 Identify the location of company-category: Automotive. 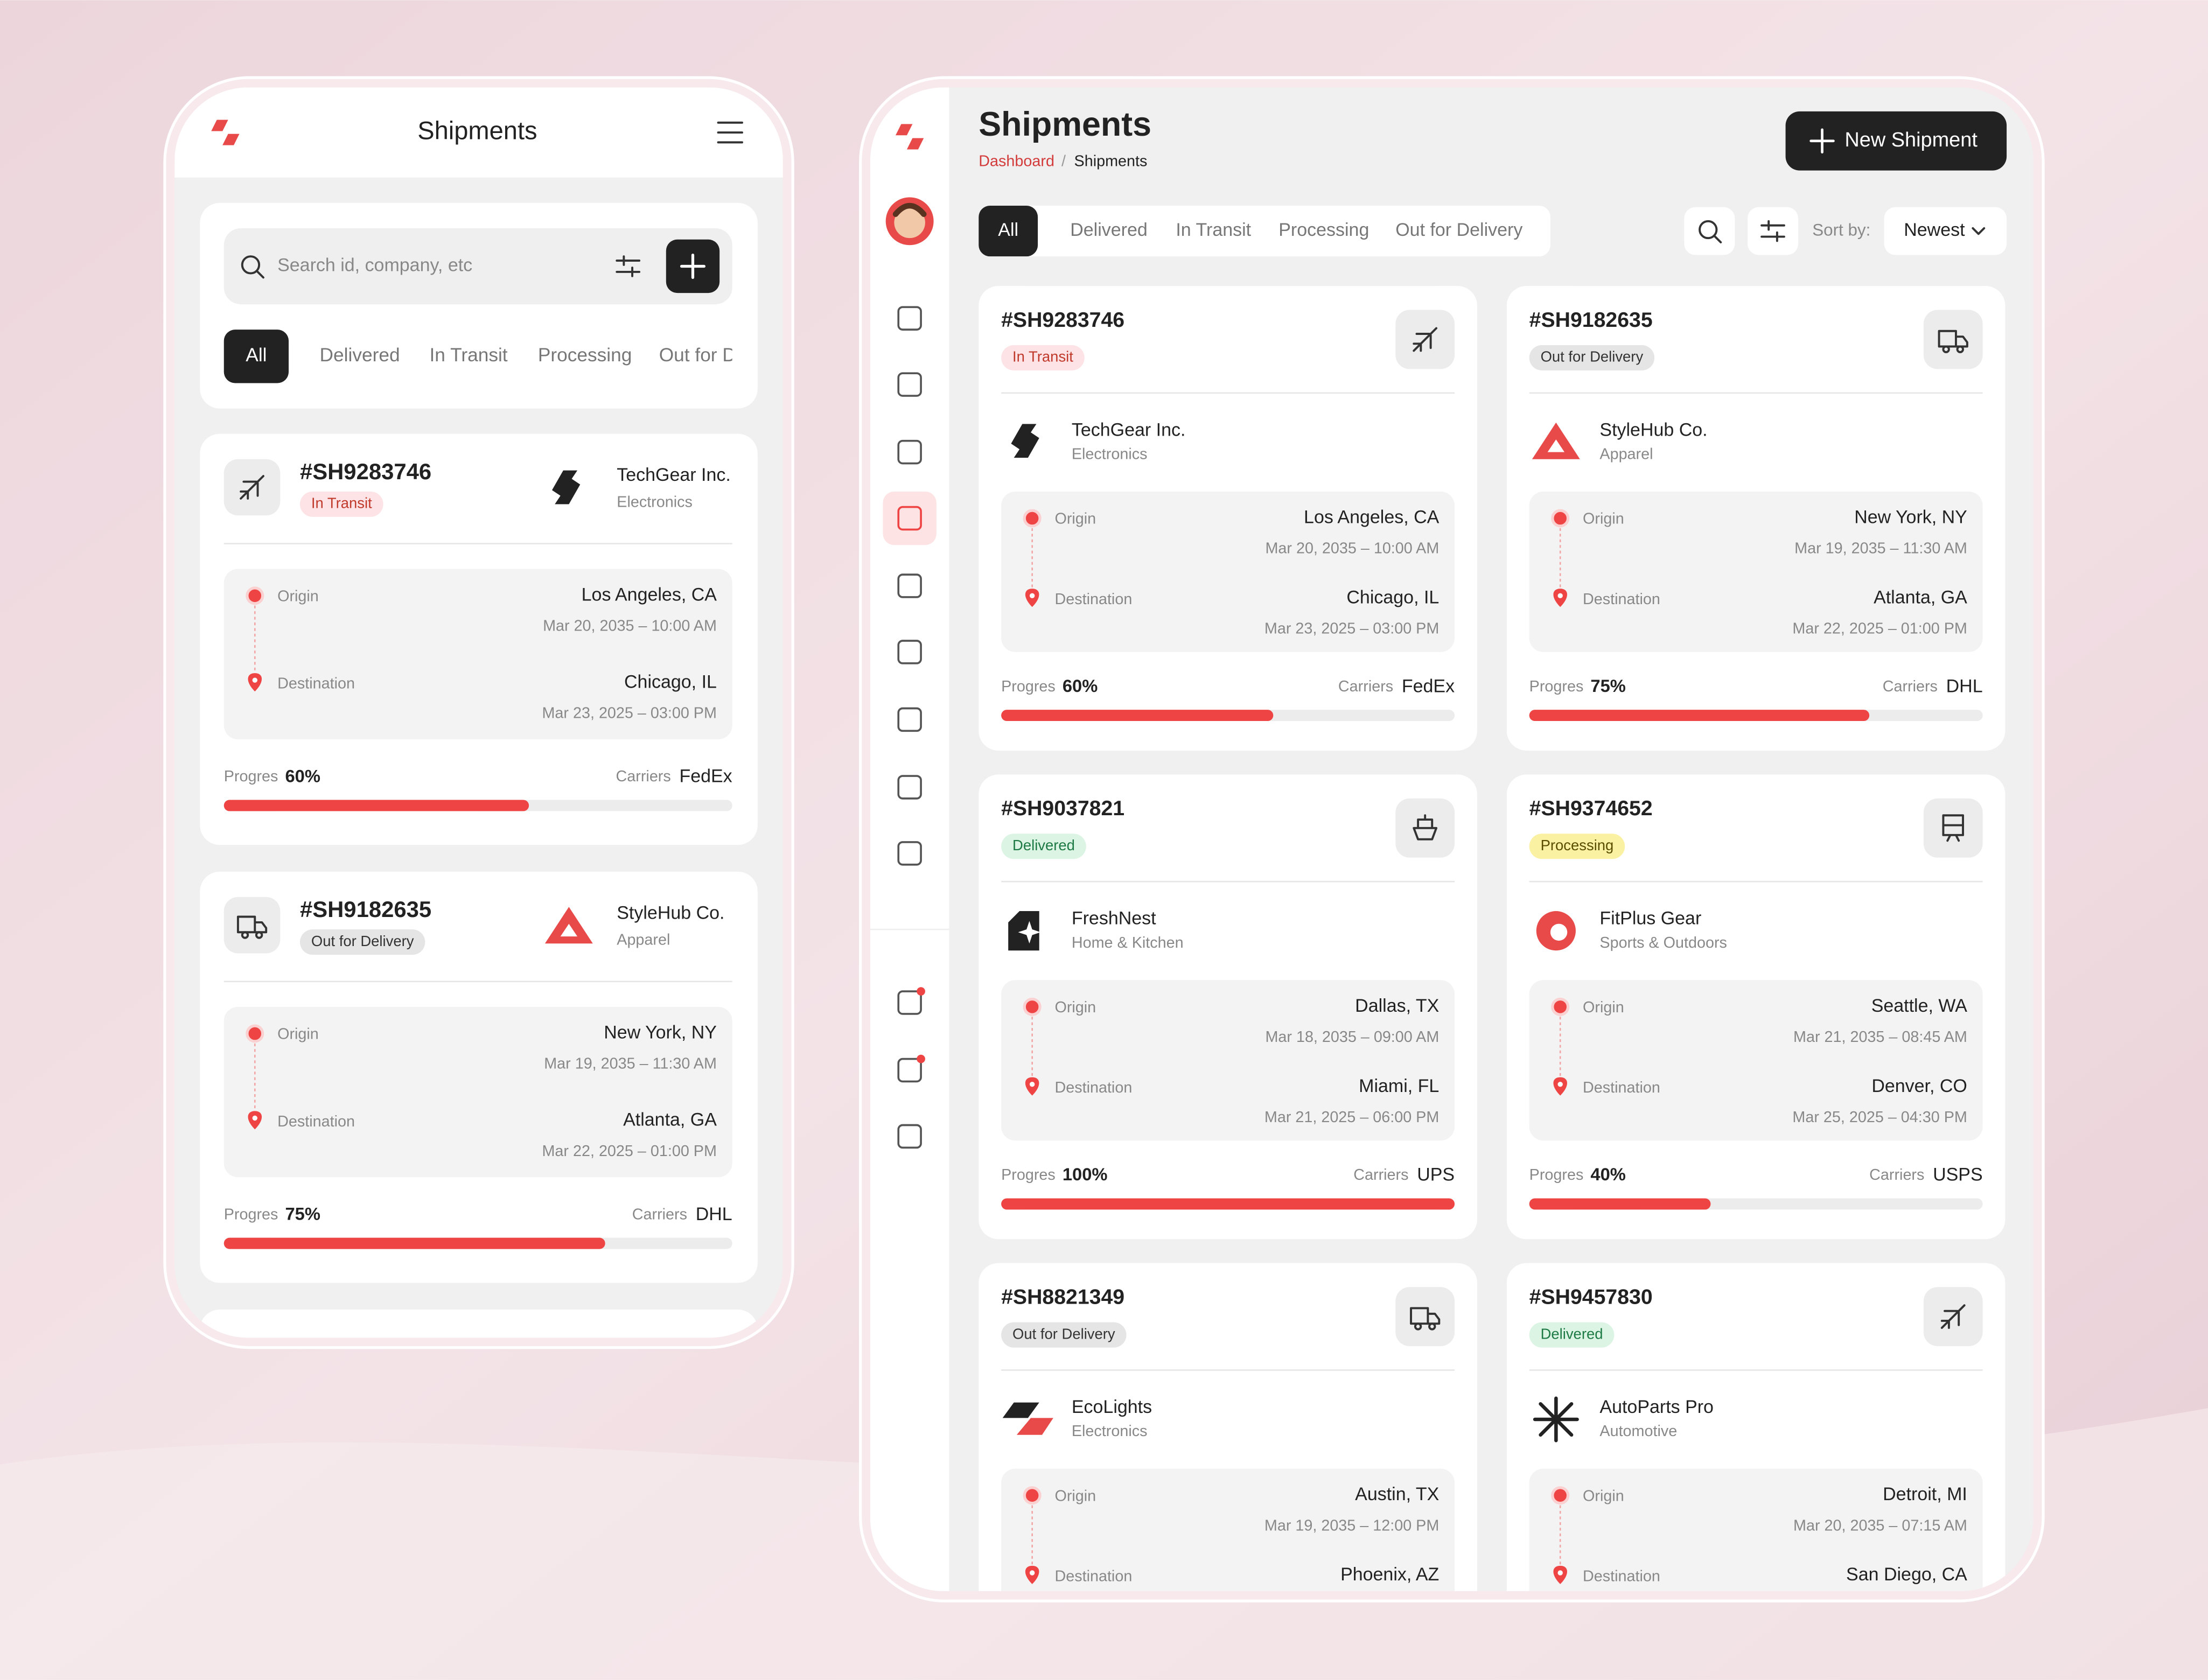
(1638, 1431).